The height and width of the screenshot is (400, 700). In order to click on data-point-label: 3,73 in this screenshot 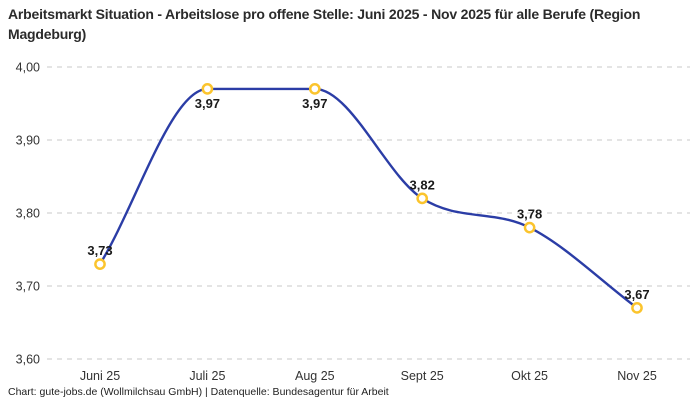, I will do `click(99, 250)`.